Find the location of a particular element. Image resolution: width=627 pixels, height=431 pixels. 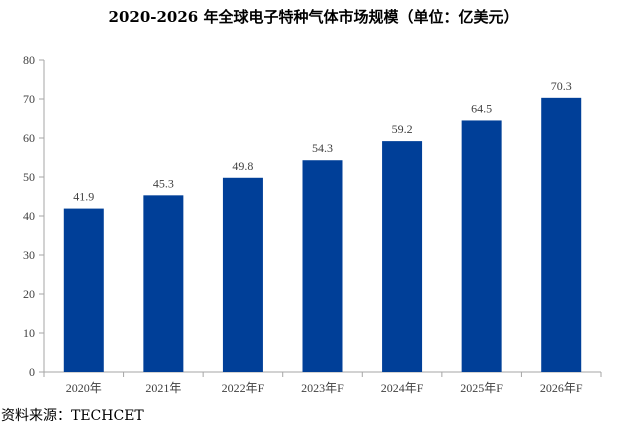

x-tick-label: 2020年 is located at coordinates (84, 388).